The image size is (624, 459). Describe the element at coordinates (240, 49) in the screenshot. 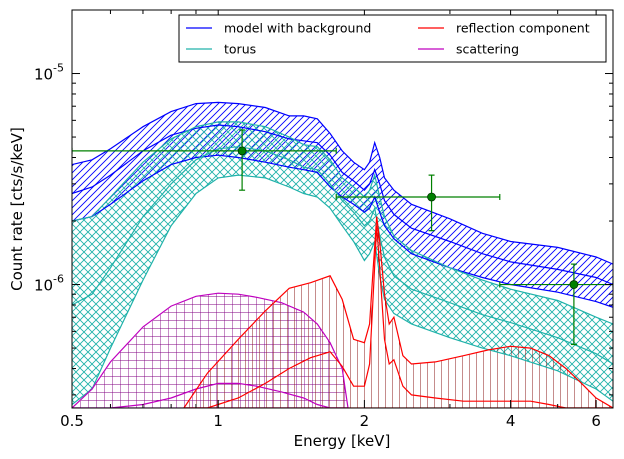

I see `legend-label: torus` at that location.